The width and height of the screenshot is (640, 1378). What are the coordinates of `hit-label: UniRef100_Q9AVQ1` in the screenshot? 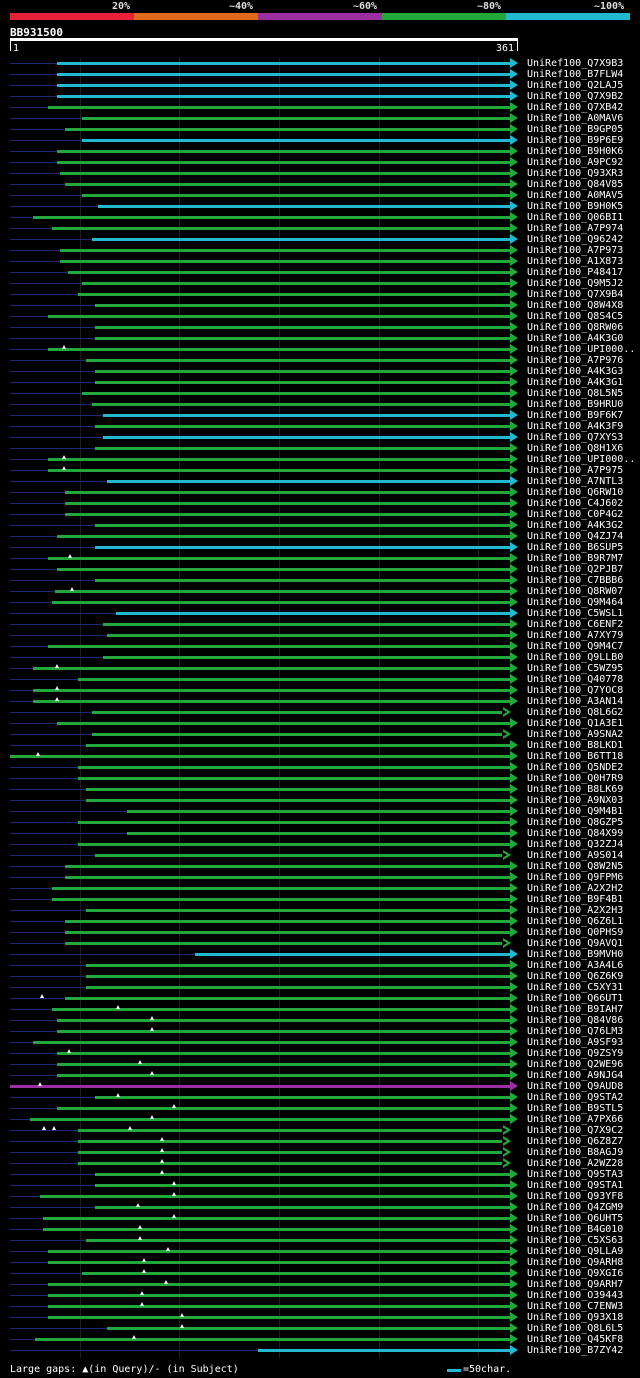 It's located at (575, 943).